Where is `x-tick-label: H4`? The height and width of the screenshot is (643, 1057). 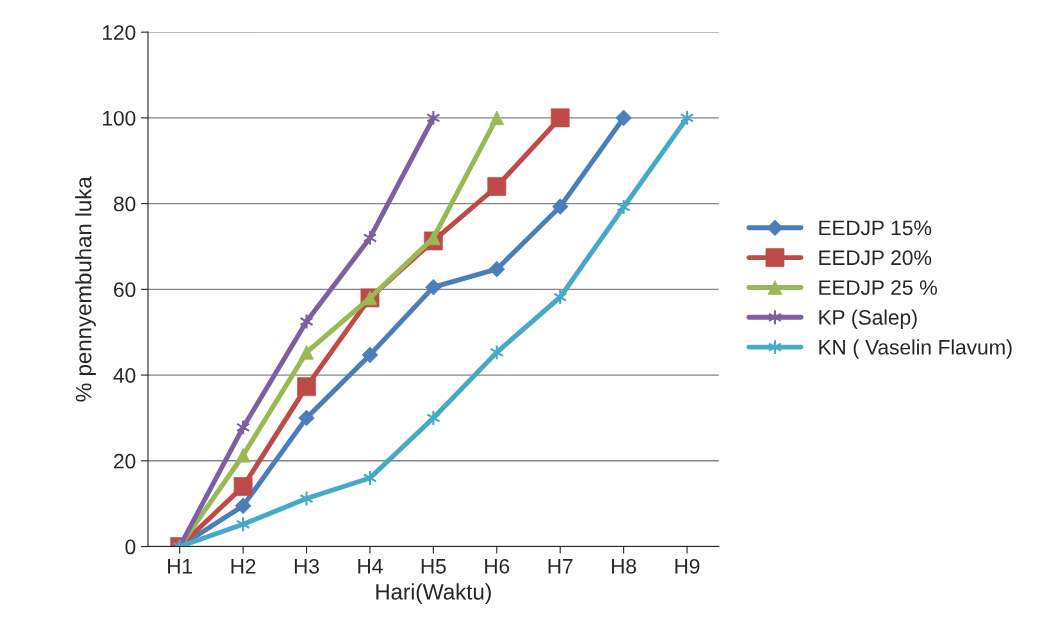 x-tick-label: H4 is located at coordinates (370, 566).